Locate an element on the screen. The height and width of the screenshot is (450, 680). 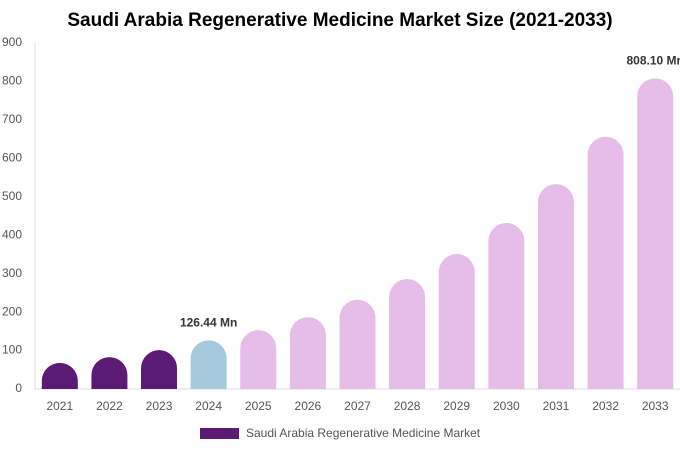
y-tick-label: 600 is located at coordinates (12, 158).